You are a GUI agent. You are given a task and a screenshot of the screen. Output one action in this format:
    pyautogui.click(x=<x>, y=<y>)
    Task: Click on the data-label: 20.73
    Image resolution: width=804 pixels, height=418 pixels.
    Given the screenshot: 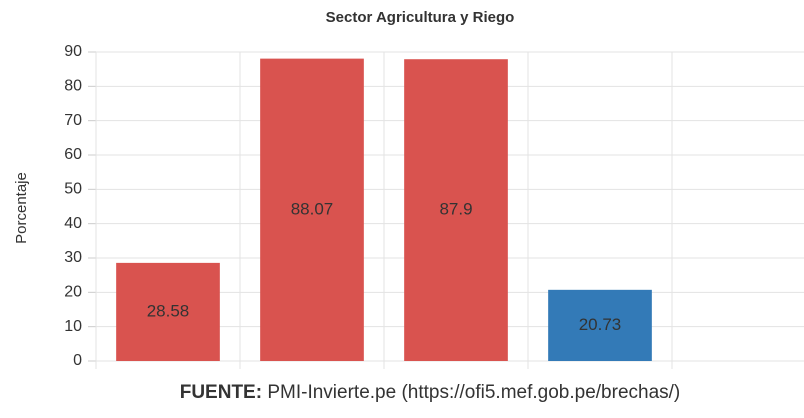 What is the action you would take?
    pyautogui.click(x=600, y=324)
    